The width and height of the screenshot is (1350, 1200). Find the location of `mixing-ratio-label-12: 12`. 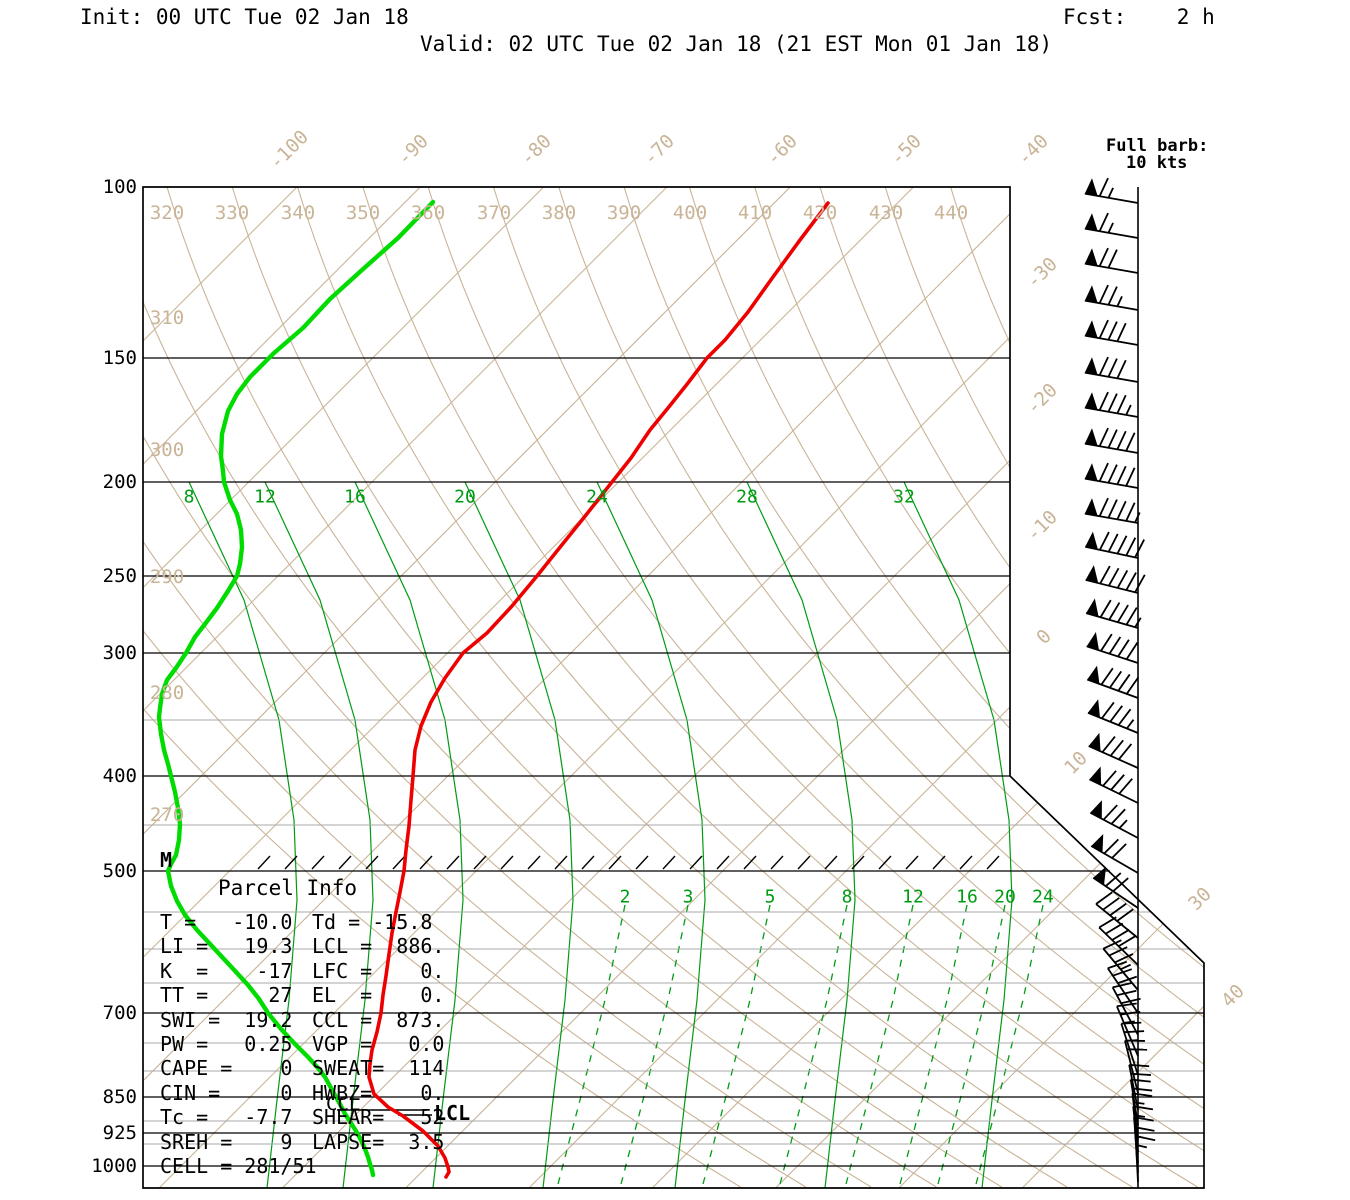

mixing-ratio-label-12: 12 is located at coordinates (913, 897).